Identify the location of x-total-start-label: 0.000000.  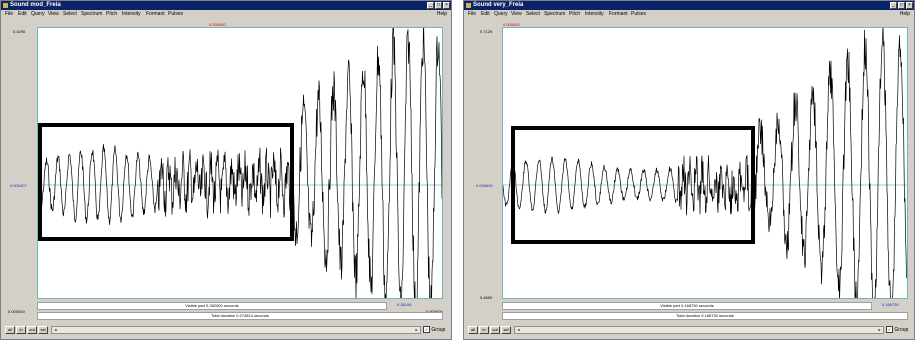
(16, 311).